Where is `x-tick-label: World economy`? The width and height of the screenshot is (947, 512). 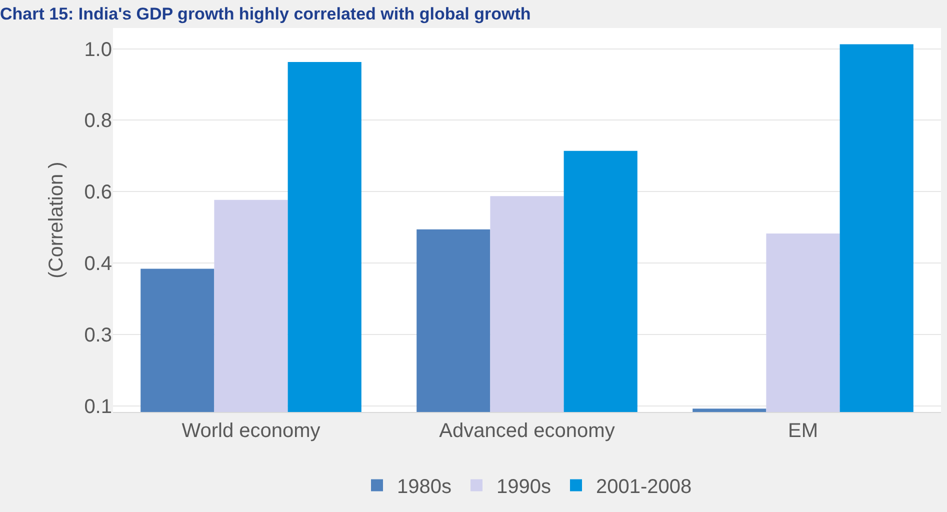
x-tick-label: World economy is located at coordinates (251, 431).